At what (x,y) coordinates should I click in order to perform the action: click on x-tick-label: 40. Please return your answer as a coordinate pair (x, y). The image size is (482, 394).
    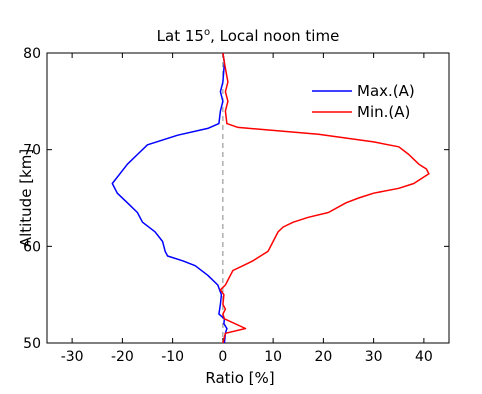
    Looking at the image, I should click on (424, 357).